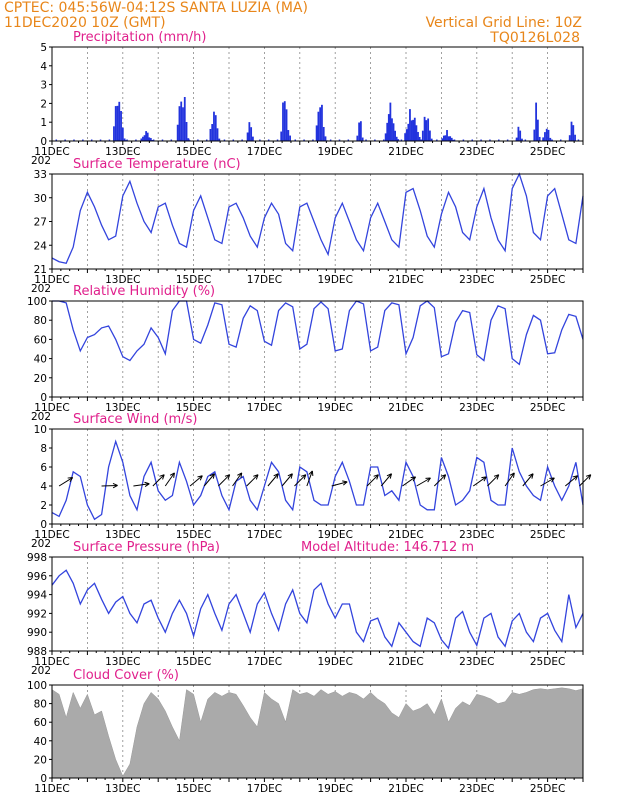  I want to click on wind-frame, so click(317, 476).